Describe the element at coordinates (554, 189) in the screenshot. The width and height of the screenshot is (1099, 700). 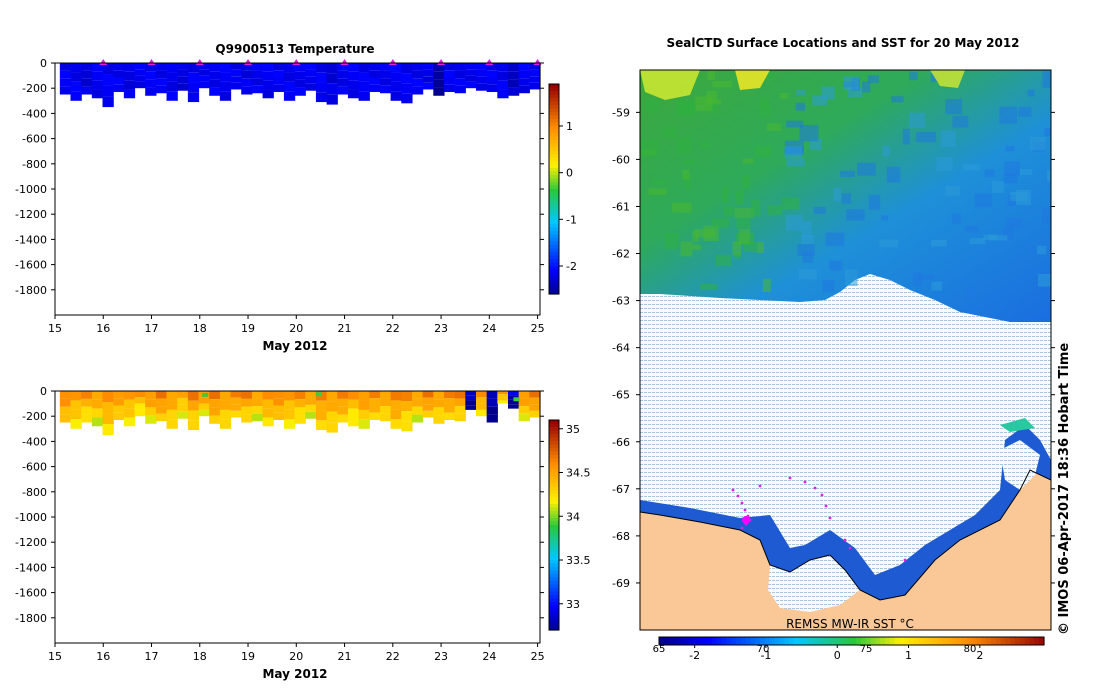
I see `colorbar-frame` at that location.